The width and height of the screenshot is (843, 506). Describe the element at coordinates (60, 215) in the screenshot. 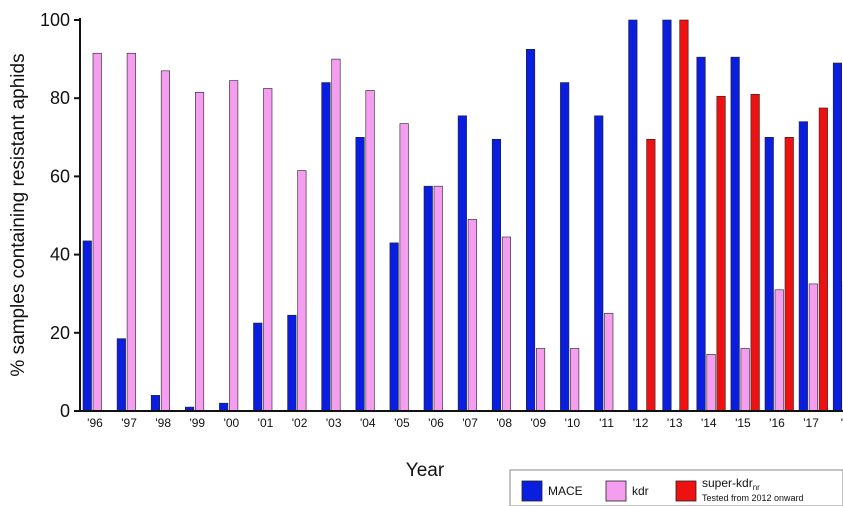

I see `y-axis: 0 20 40 60 80 100` at that location.